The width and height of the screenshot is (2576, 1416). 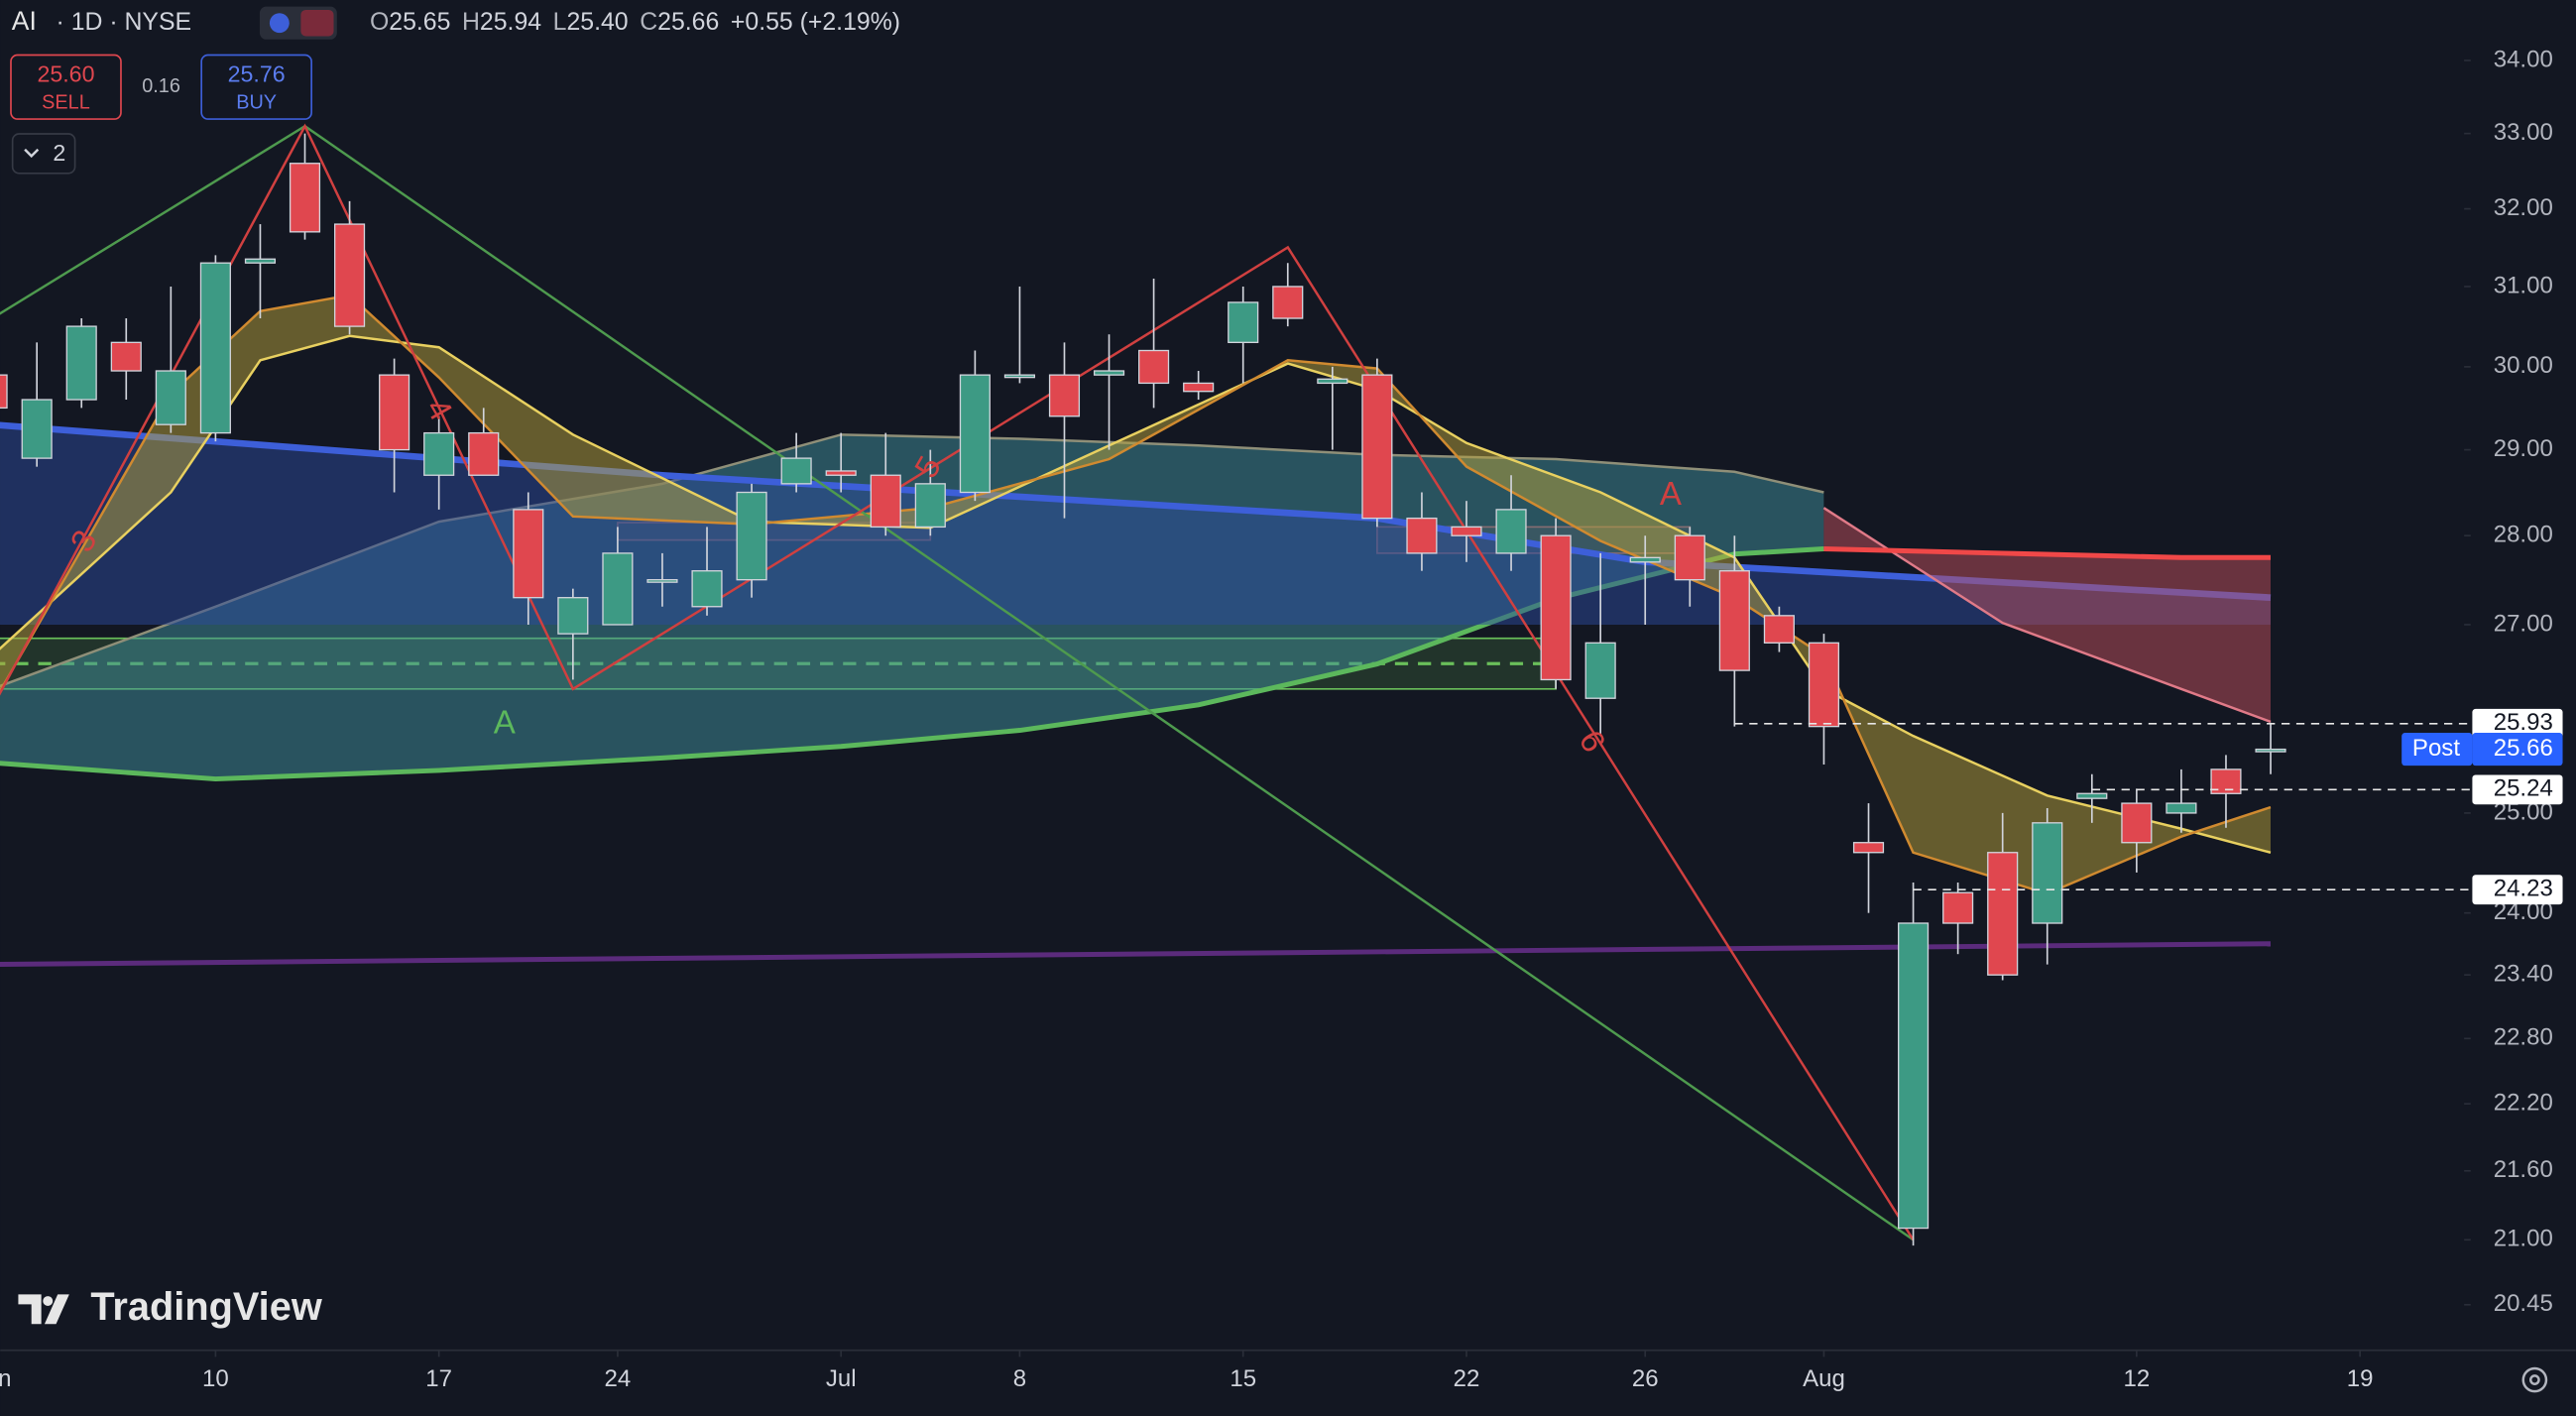 I want to click on y-tick-label: 22.80, so click(x=2524, y=1037).